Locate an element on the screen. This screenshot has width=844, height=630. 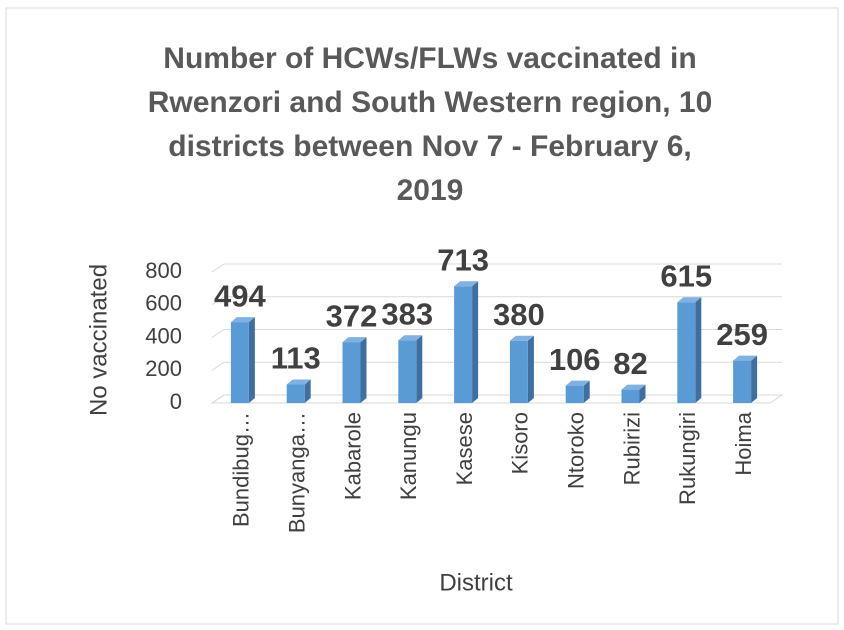
data-label: 82 is located at coordinates (630, 363).